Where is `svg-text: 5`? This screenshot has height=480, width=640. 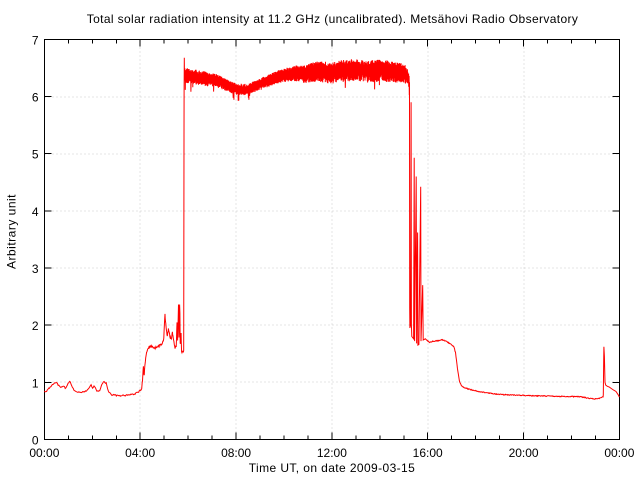
svg-text: 5 is located at coordinates (35, 155).